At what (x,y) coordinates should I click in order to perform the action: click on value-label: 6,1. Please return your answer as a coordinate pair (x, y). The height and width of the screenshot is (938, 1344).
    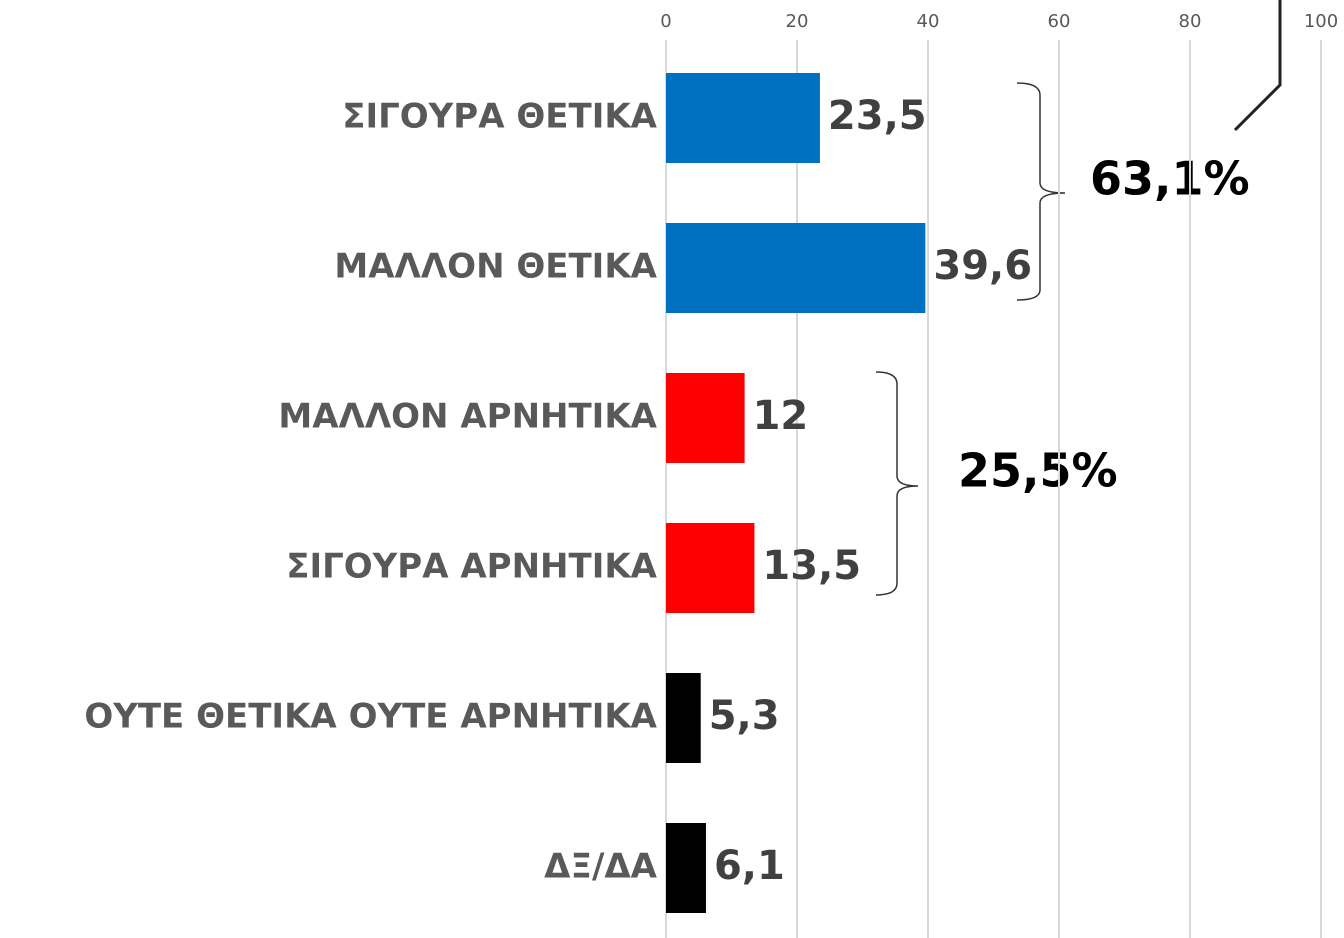
    Looking at the image, I should click on (749, 866).